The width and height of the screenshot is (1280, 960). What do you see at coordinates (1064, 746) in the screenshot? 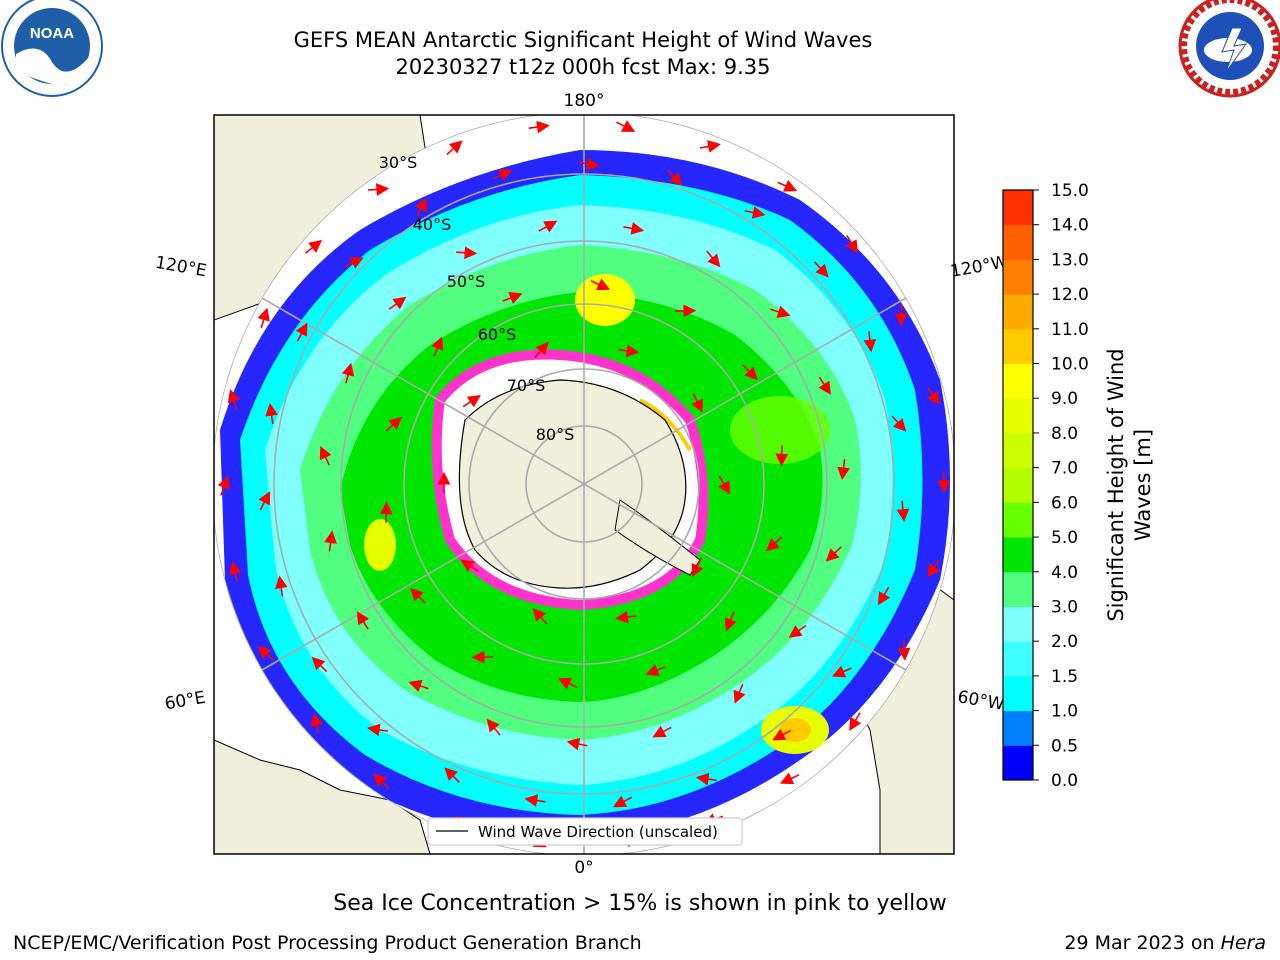
I see `colorbar-tick-label: 0.5` at bounding box center [1064, 746].